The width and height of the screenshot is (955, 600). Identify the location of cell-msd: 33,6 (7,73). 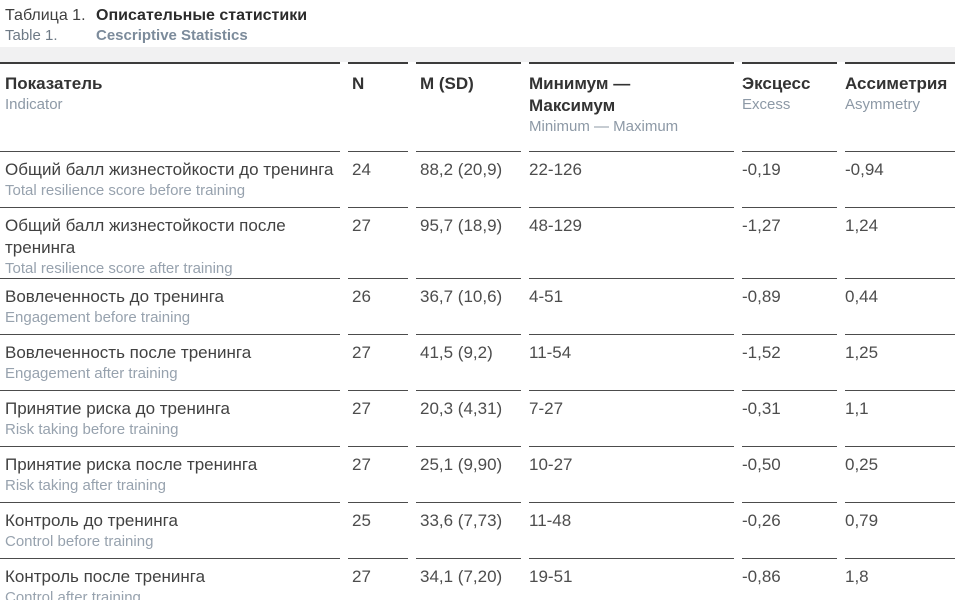
(468, 530).